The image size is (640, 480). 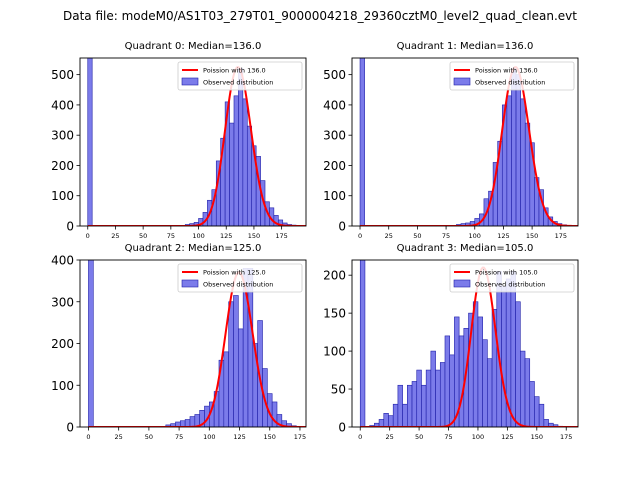 What do you see at coordinates (240, 278) in the screenshot?
I see `legend: Poission with 125.0 Observed distribution` at bounding box center [240, 278].